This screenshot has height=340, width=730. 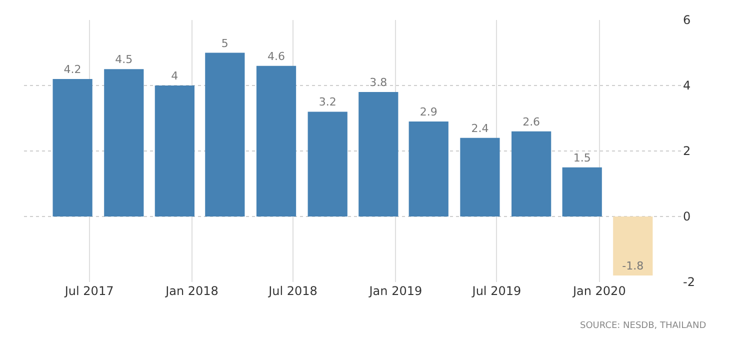 I want to click on y-tick-label: 4, so click(x=687, y=85).